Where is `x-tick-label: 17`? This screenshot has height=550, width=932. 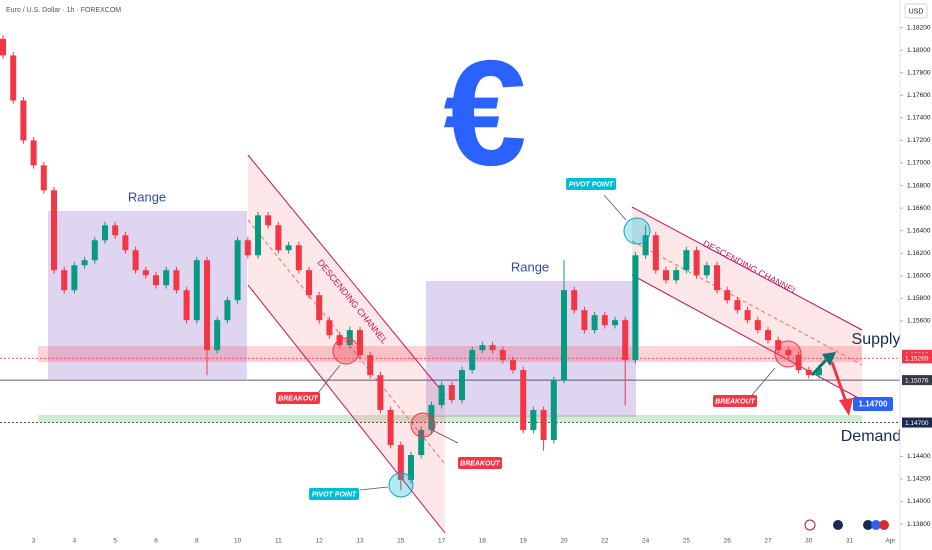 x-tick-label: 17 is located at coordinates (442, 541).